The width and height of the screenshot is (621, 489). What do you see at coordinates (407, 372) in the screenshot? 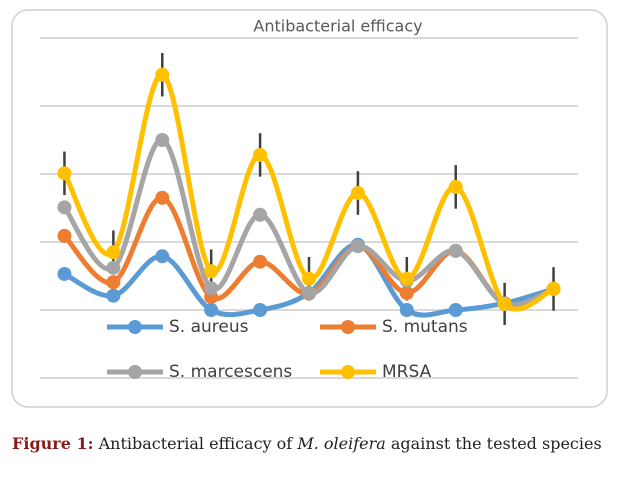
I see `legend-label: MRSA` at bounding box center [407, 372].